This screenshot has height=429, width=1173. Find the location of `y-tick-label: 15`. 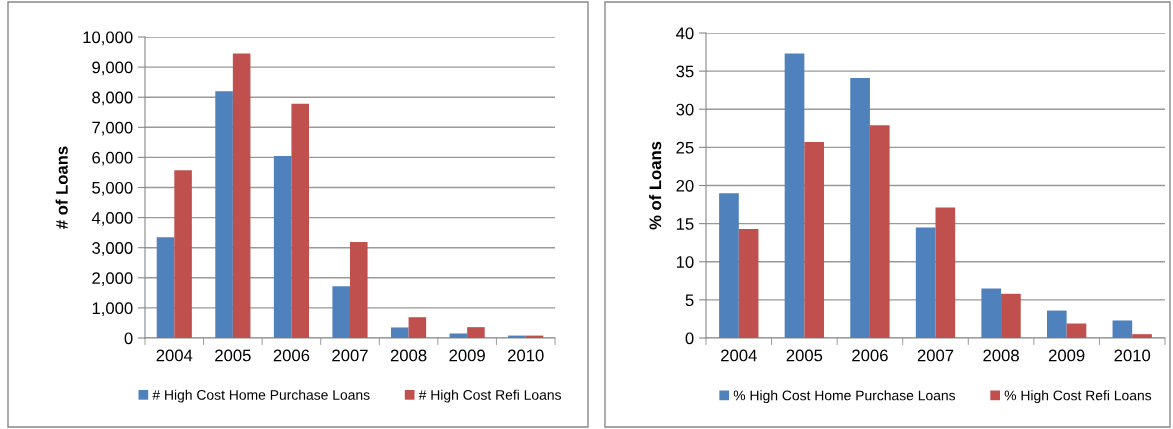

y-tick-label: 15 is located at coordinates (685, 224).